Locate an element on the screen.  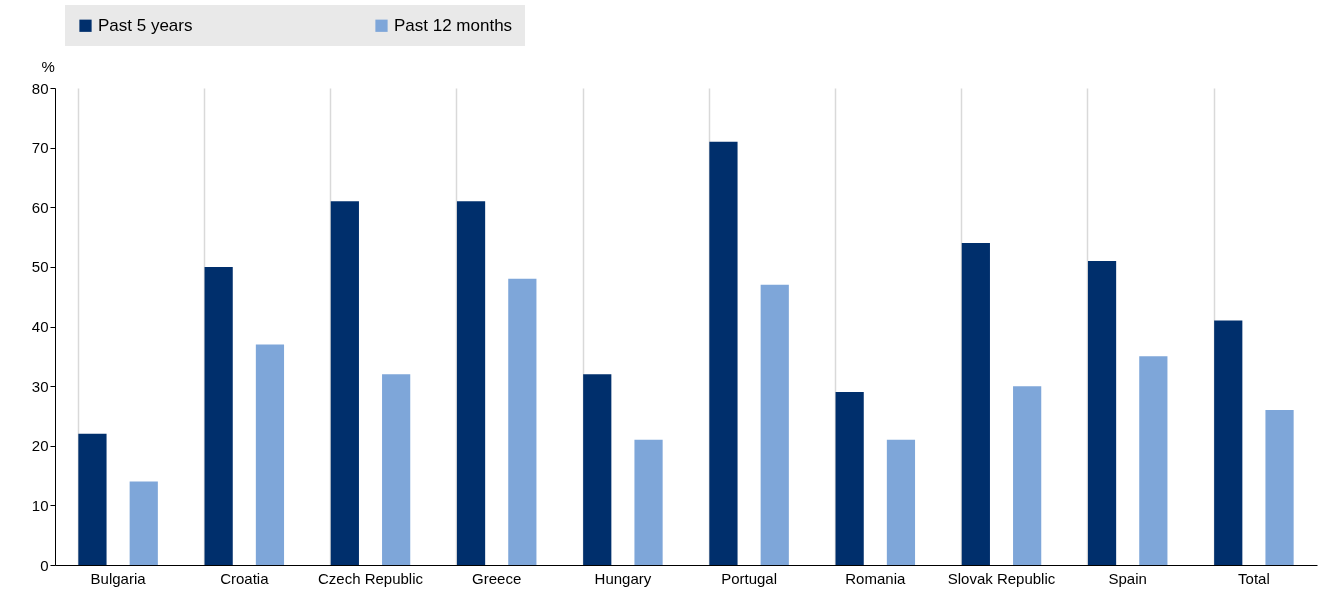
y-tick-label: 30 is located at coordinates (40, 386).